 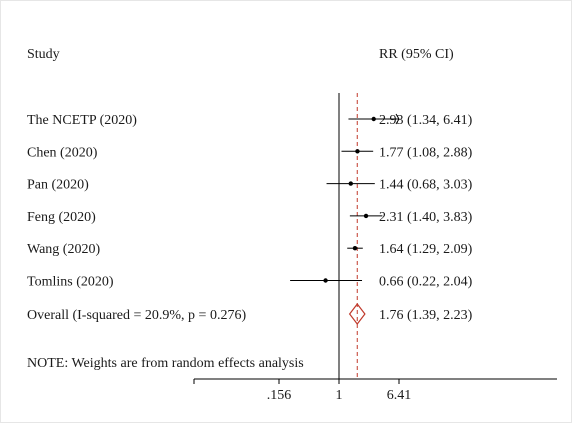 What do you see at coordinates (399, 395) in the screenshot?
I see `x-tick-label: 6.41` at bounding box center [399, 395].